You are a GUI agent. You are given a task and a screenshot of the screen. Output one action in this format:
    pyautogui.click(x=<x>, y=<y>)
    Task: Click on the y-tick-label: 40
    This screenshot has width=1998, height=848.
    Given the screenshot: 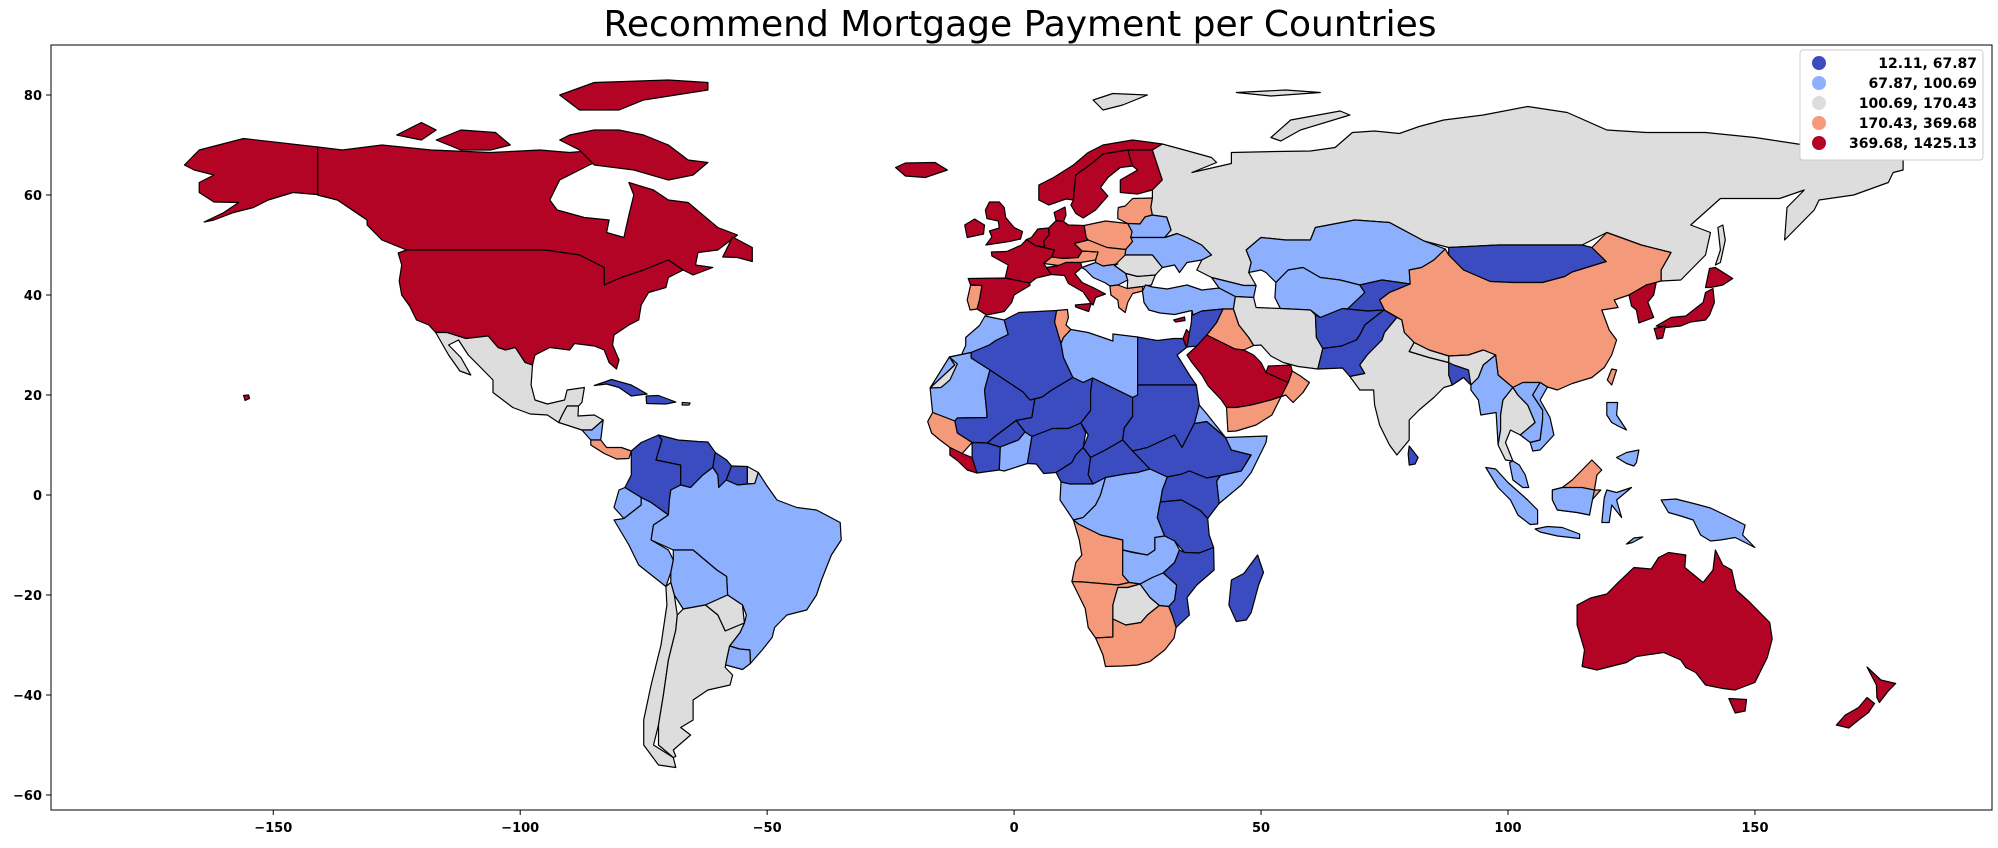 What is the action you would take?
    pyautogui.click(x=33, y=296)
    